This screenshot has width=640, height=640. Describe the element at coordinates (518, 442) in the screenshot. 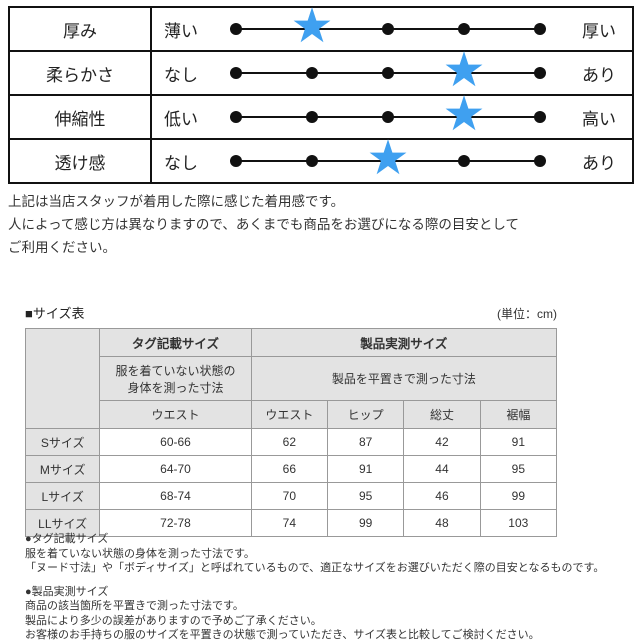

I see `cell-hem: 91` at that location.